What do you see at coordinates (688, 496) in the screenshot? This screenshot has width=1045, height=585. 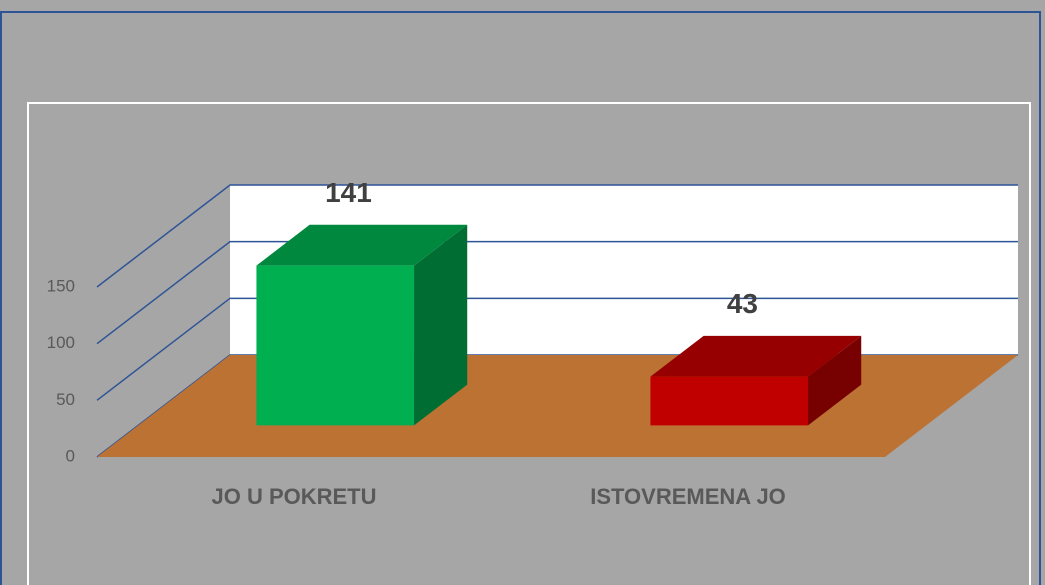 I see `x-tick-label: ISTOVREMENA JO` at bounding box center [688, 496].